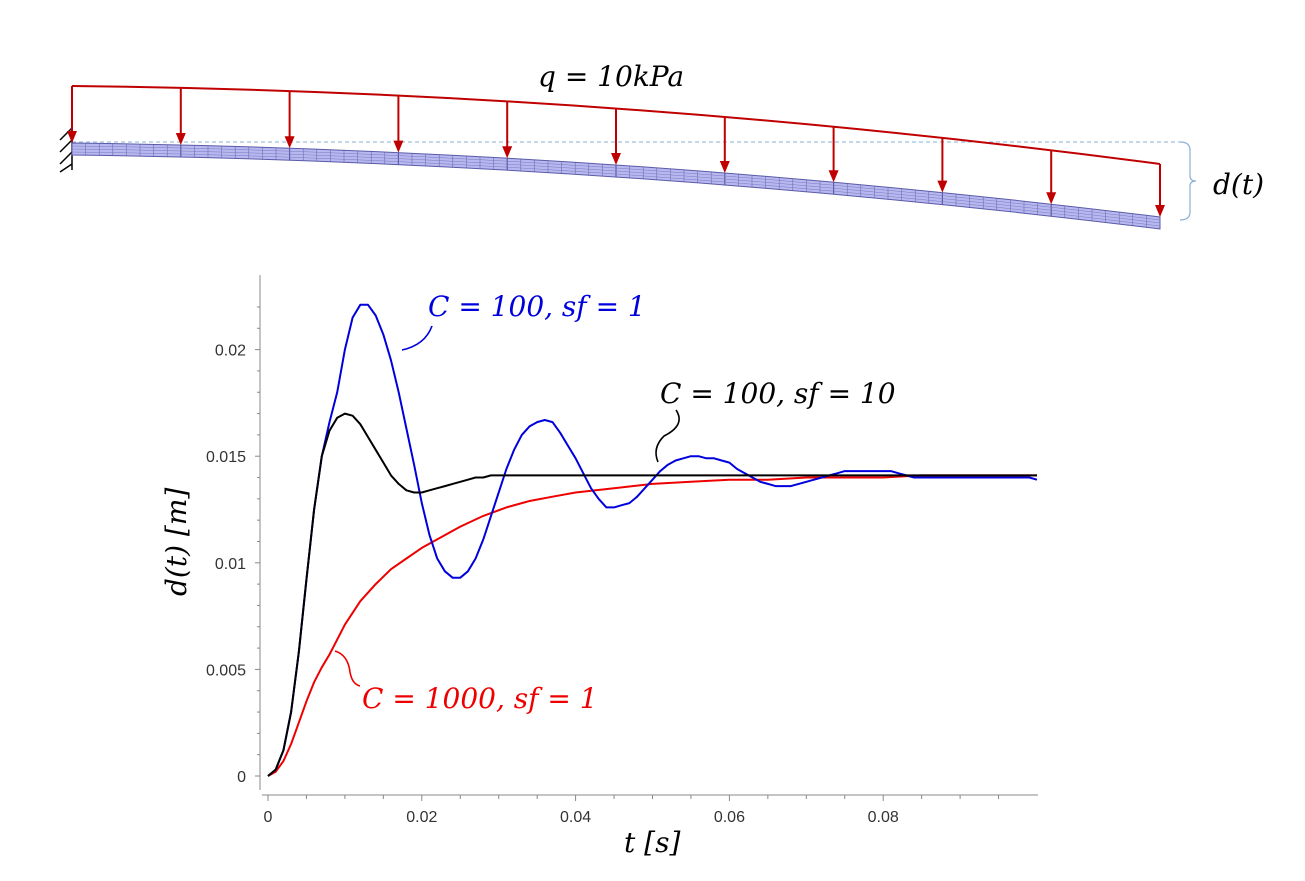  Describe the element at coordinates (1188, 181) in the screenshot. I see `deflection-brace` at that location.